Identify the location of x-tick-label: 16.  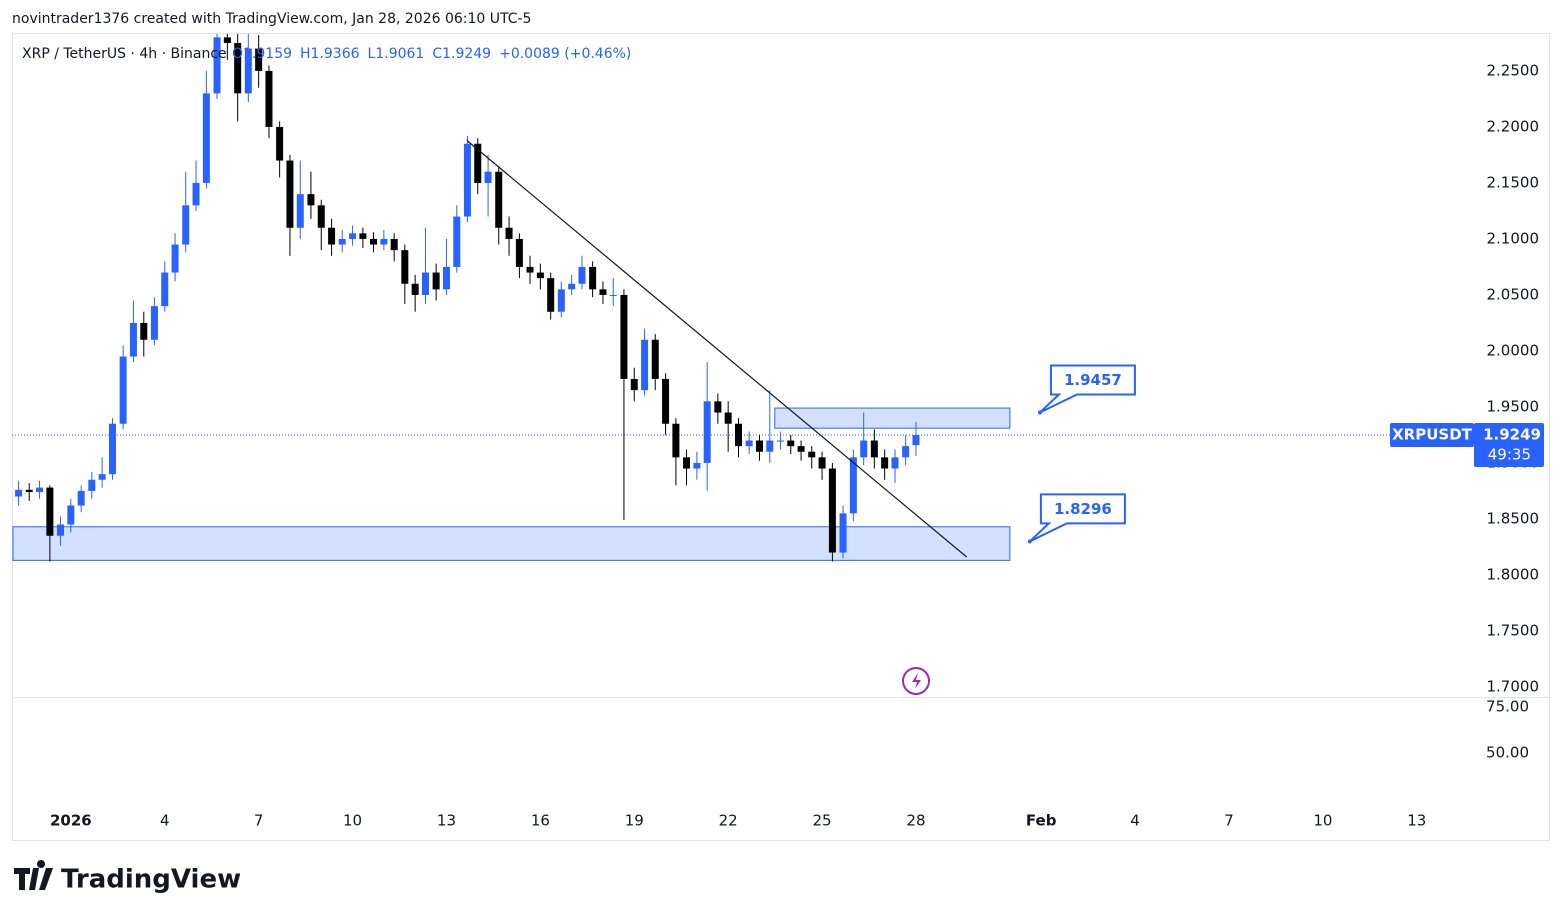
(540, 821).